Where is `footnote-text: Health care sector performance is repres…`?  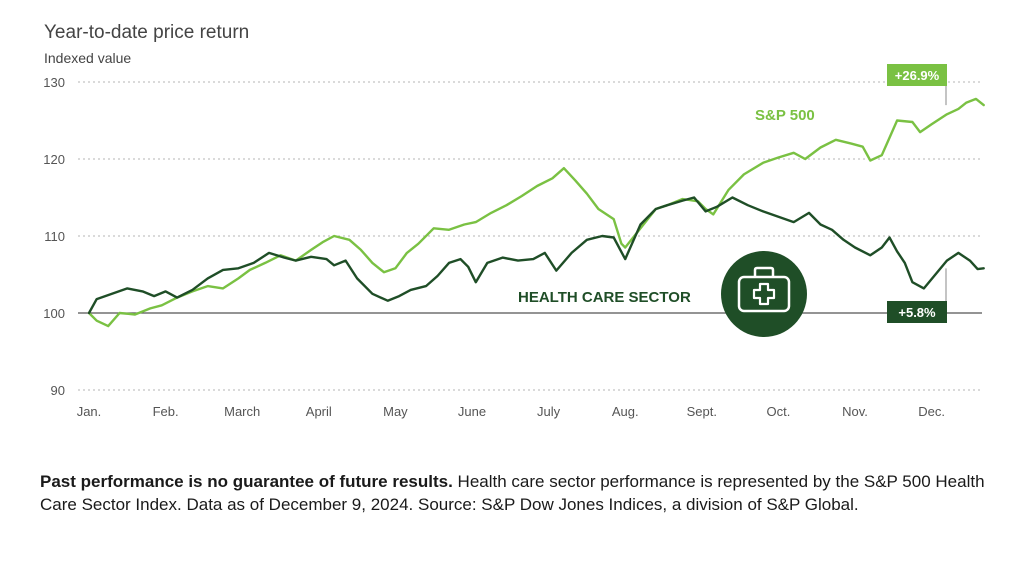 footnote-text: Health care sector performance is repres… is located at coordinates (512, 493).